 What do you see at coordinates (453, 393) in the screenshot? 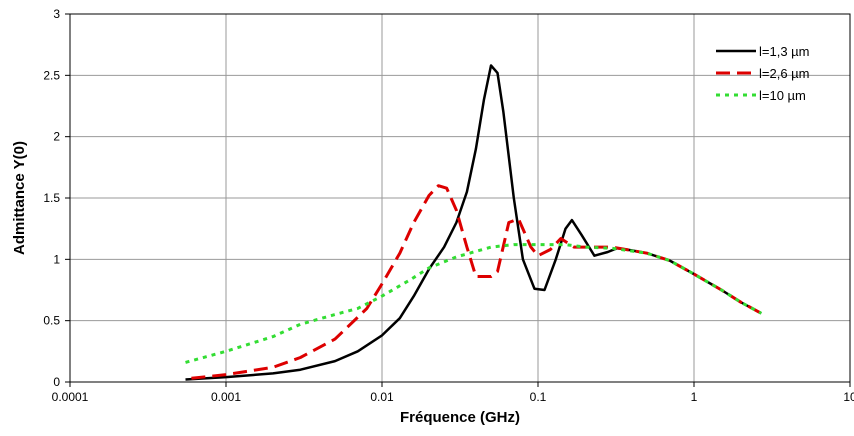
I see `x-axis-ticks: 0.0001 0.001 0.01 0.1 1 10` at bounding box center [453, 393].